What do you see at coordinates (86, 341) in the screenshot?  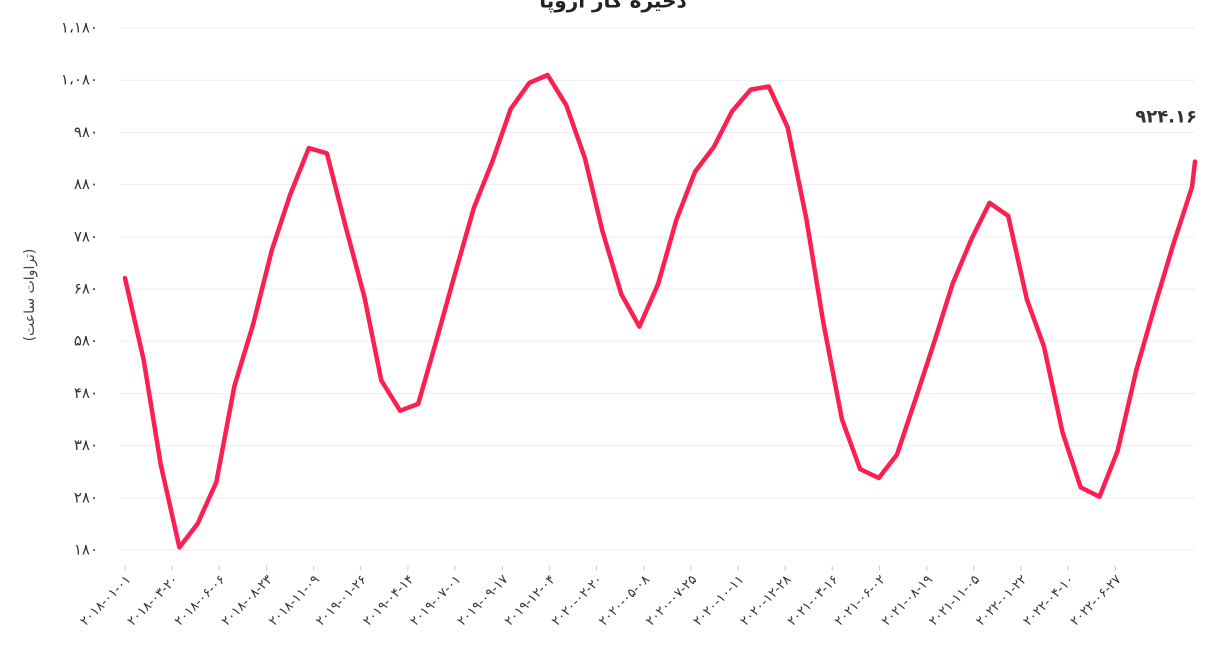 I see `y-tick-label: ۵۸۰` at bounding box center [86, 341].